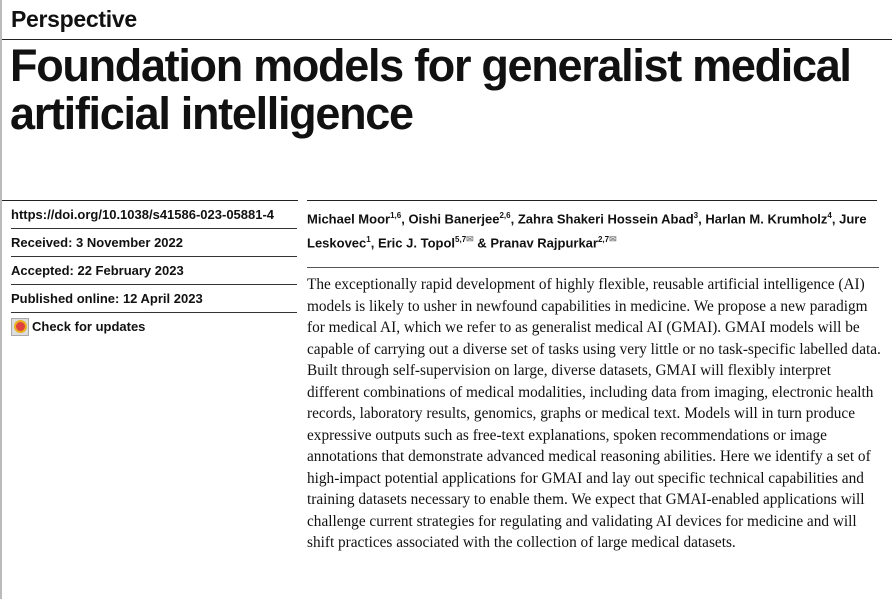  I want to click on author-name: Harlan M. Krumholz, so click(766, 219).